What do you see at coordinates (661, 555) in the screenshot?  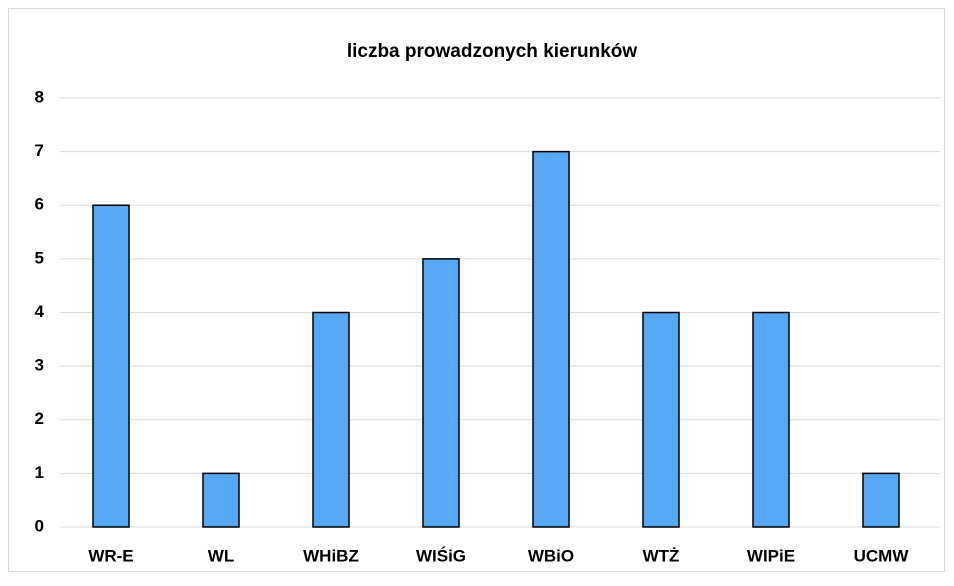 I see `x-tick-label: WTŻ` at bounding box center [661, 555].